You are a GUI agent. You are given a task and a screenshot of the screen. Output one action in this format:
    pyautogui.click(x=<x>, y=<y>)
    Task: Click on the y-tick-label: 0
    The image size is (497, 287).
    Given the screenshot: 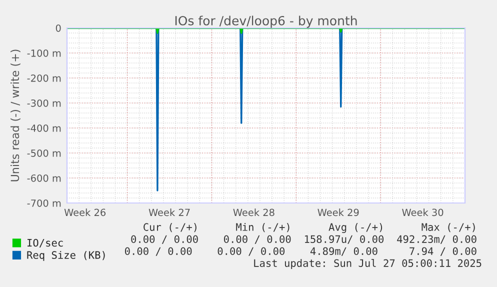 What is the action you would take?
    pyautogui.click(x=58, y=28)
    